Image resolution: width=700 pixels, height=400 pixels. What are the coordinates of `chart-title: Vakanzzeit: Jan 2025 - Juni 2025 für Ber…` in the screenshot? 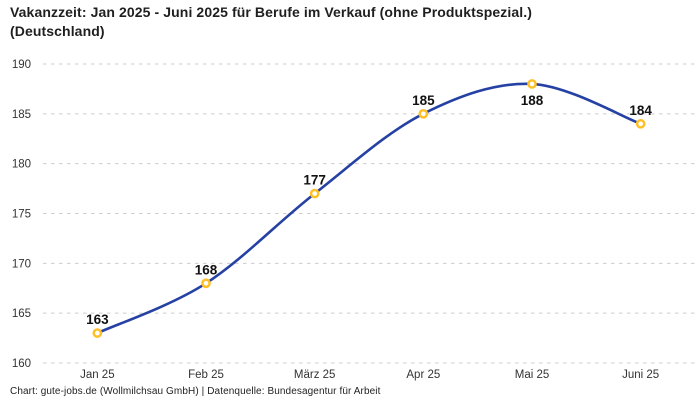 It's located at (271, 22).